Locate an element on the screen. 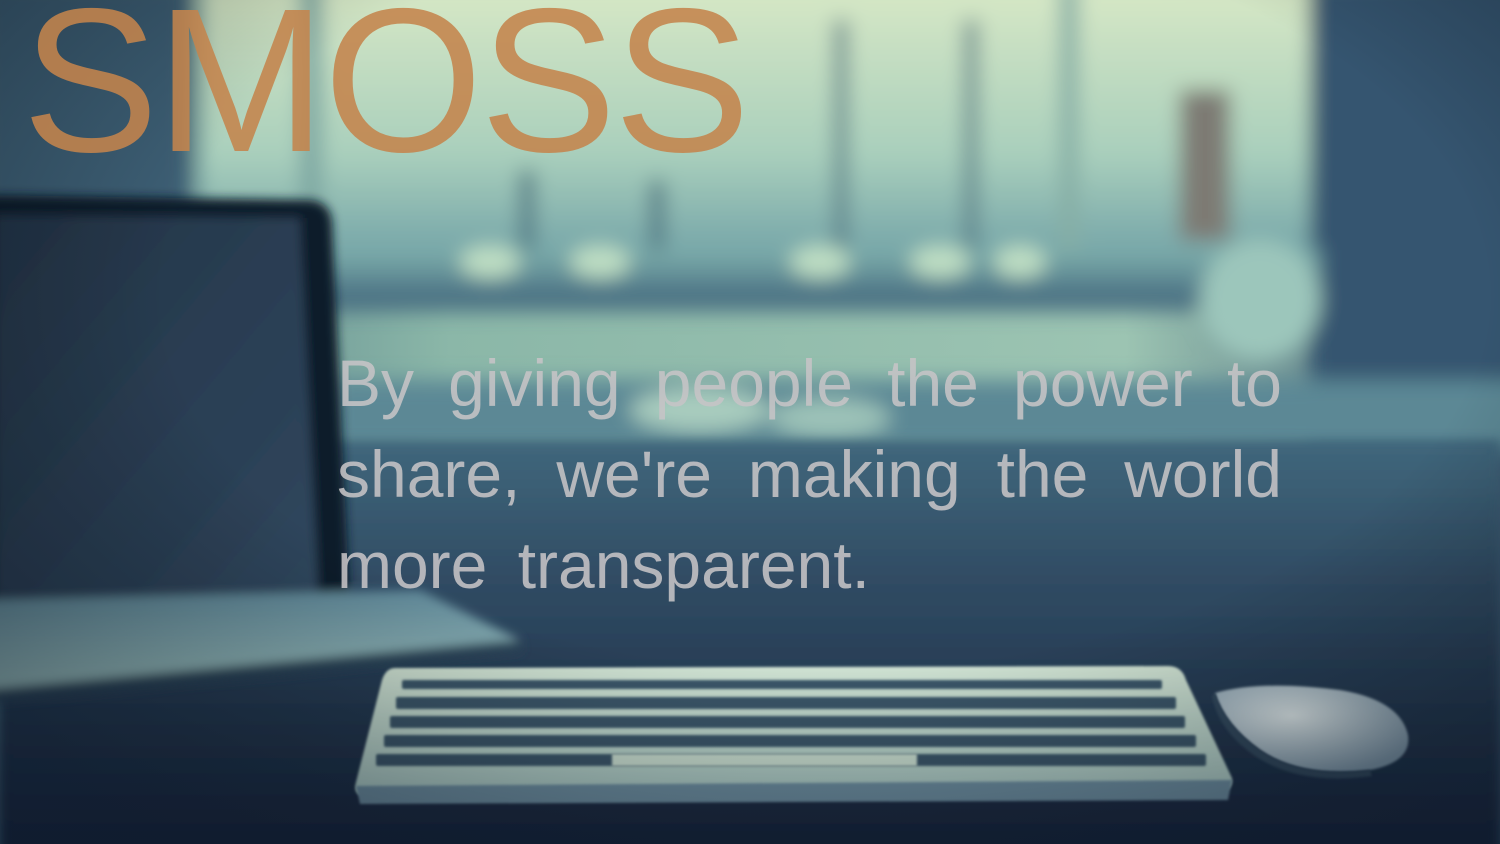 The width and height of the screenshot is (1500, 844). brand-title: SMOSS is located at coordinates (386, 97).